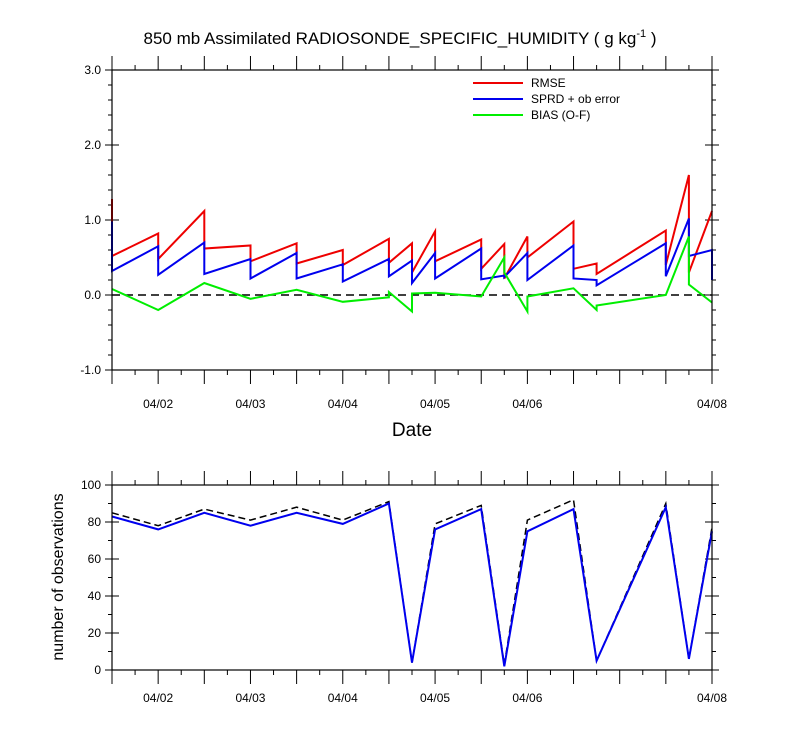  What do you see at coordinates (250, 404) in the screenshot?
I see `top-x-tick-label: 04/03` at bounding box center [250, 404].